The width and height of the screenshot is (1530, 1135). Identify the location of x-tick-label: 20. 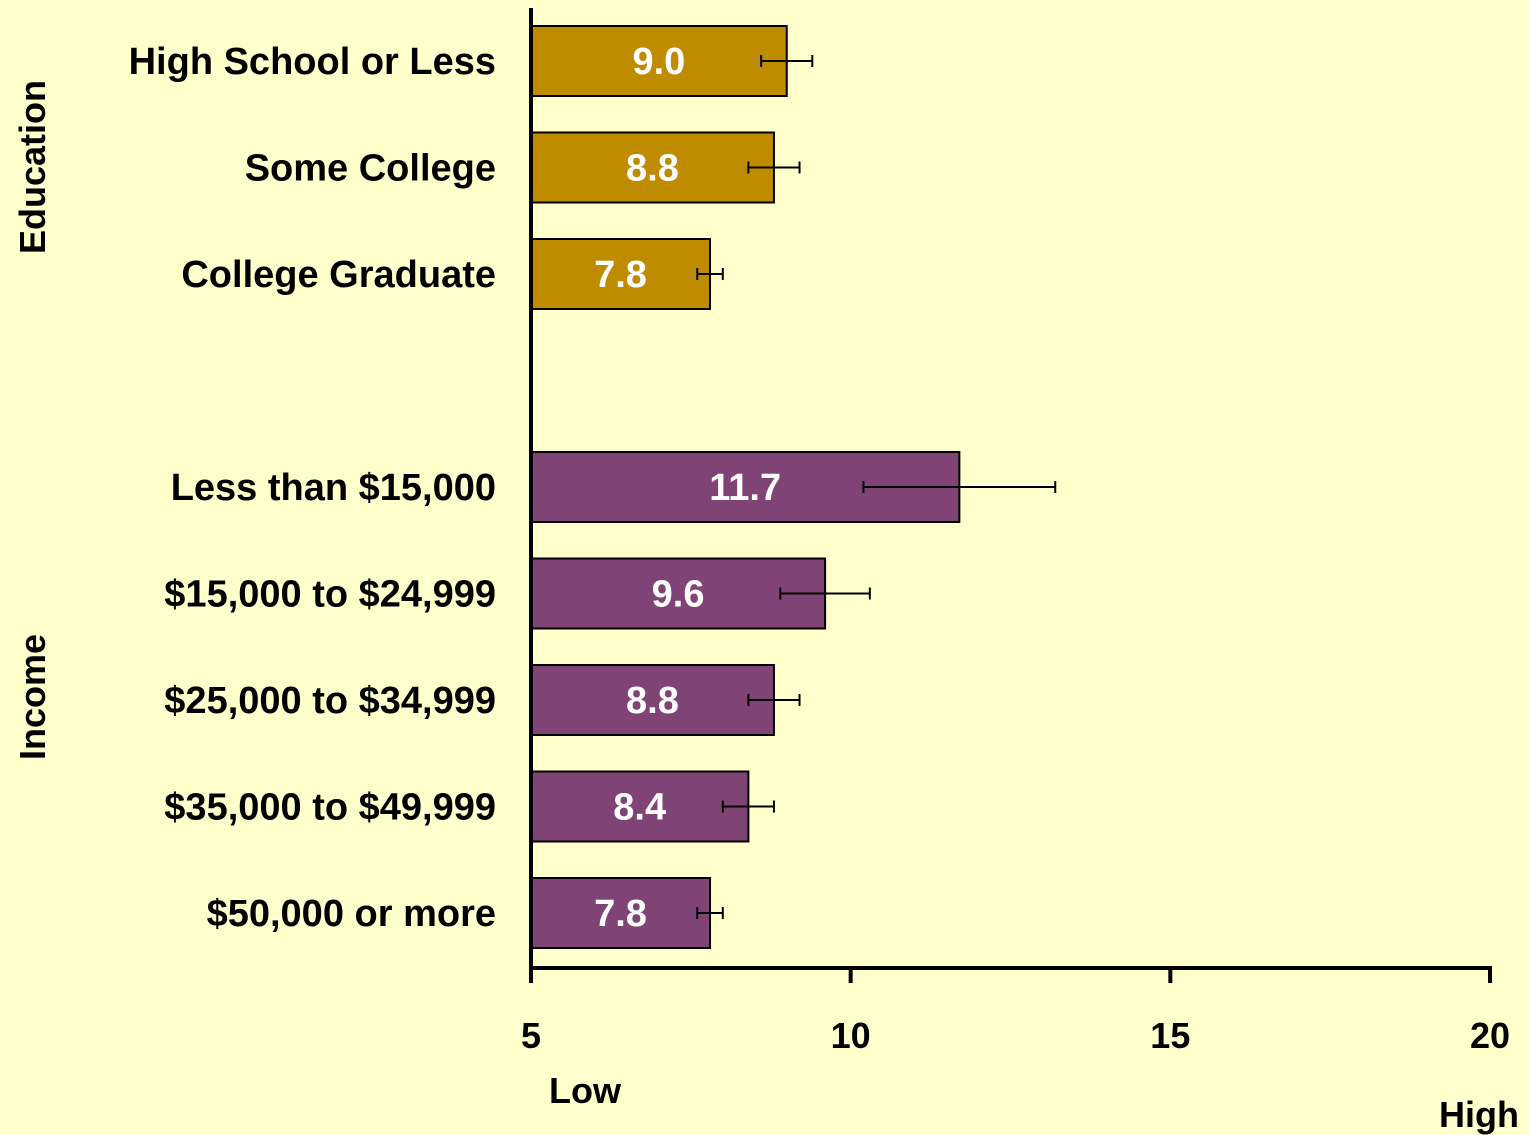
(1490, 1035).